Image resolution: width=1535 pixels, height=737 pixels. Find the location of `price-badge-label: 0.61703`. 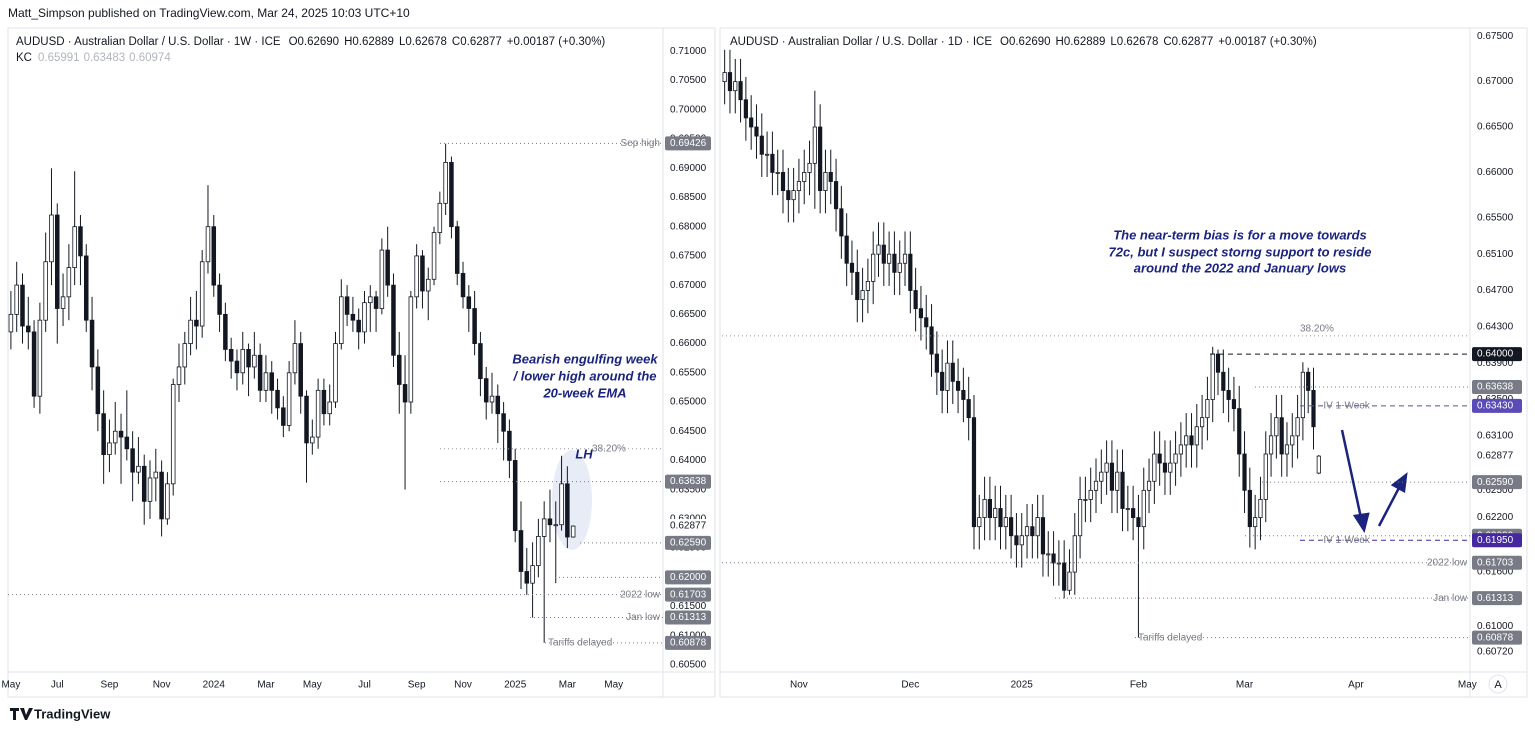

price-badge-label: 0.61703 is located at coordinates (1495, 562).